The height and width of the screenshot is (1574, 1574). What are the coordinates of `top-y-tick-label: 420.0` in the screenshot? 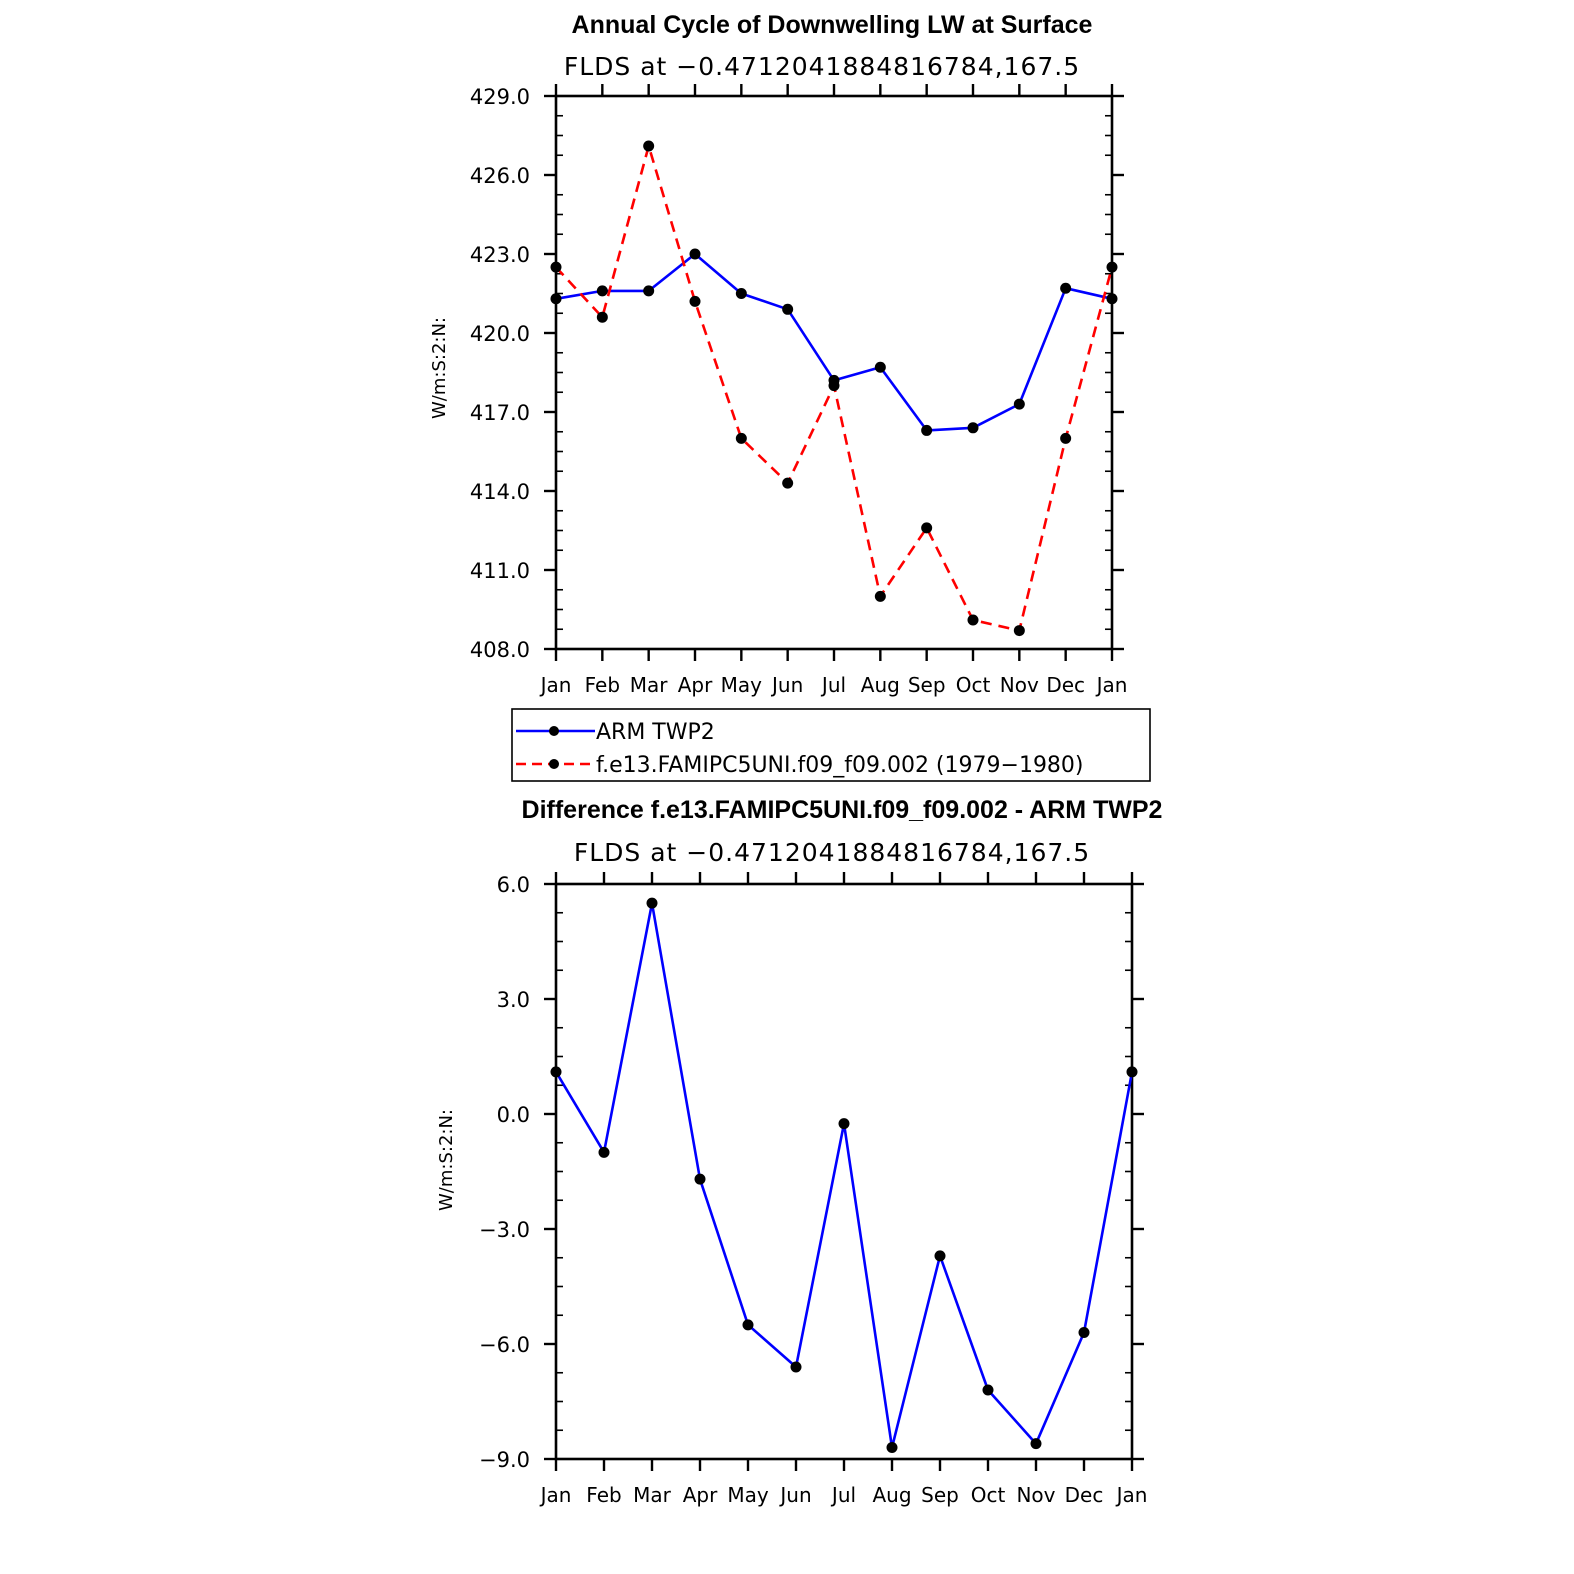 It's located at (500, 334).